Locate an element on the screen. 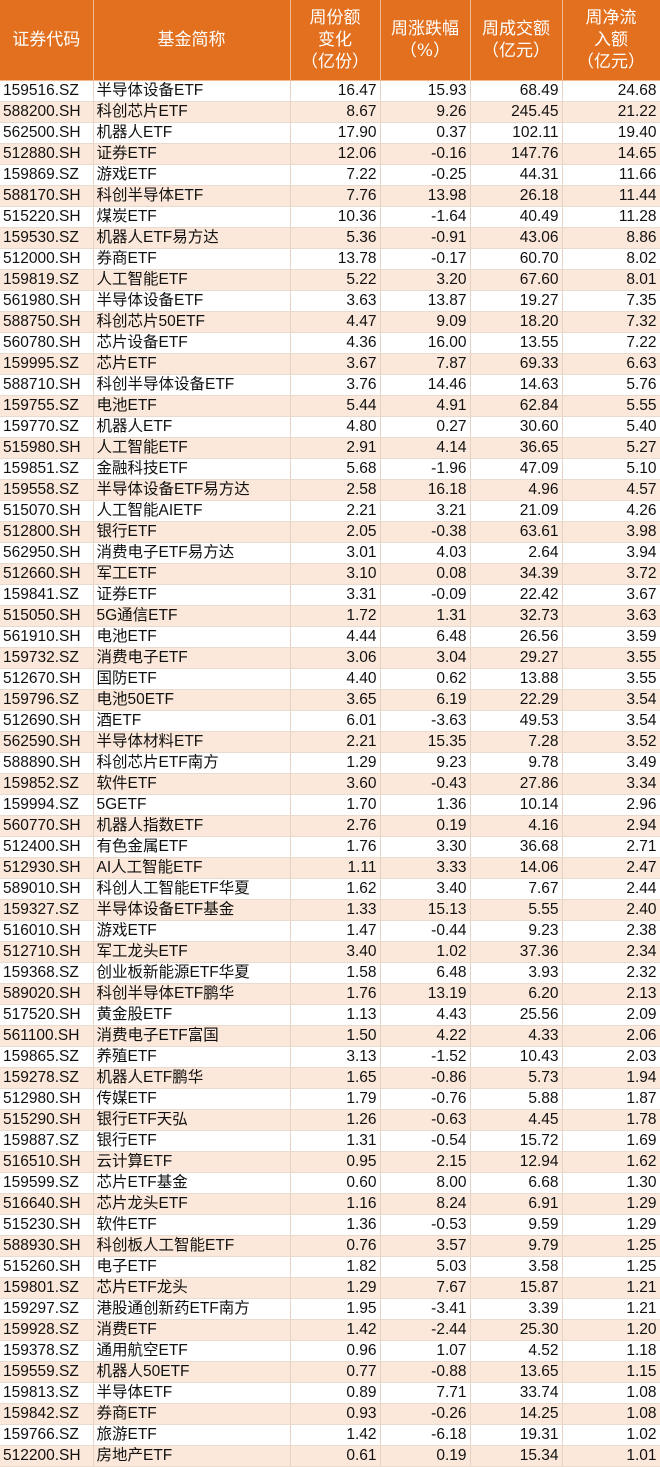 The height and width of the screenshot is (1467, 660). cell-net-inflow: 2.40 is located at coordinates (611, 910).